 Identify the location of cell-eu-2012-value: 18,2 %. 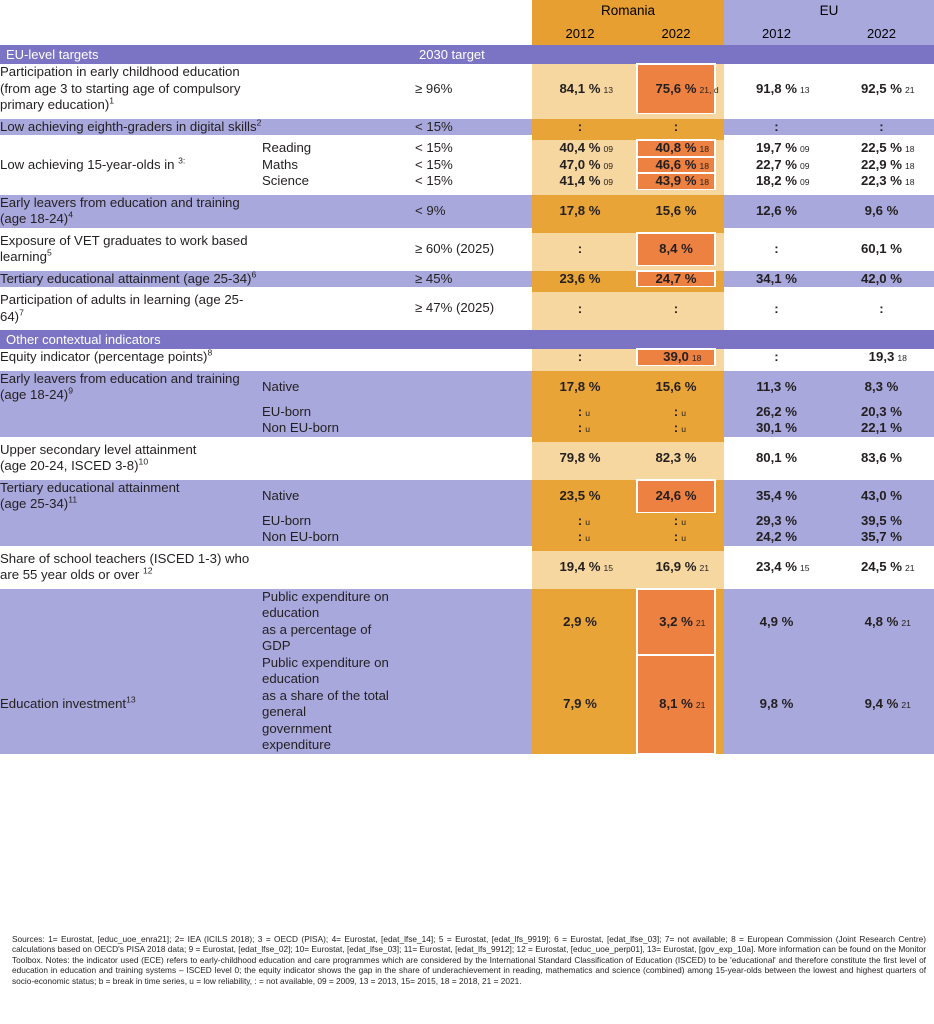
(776, 181).